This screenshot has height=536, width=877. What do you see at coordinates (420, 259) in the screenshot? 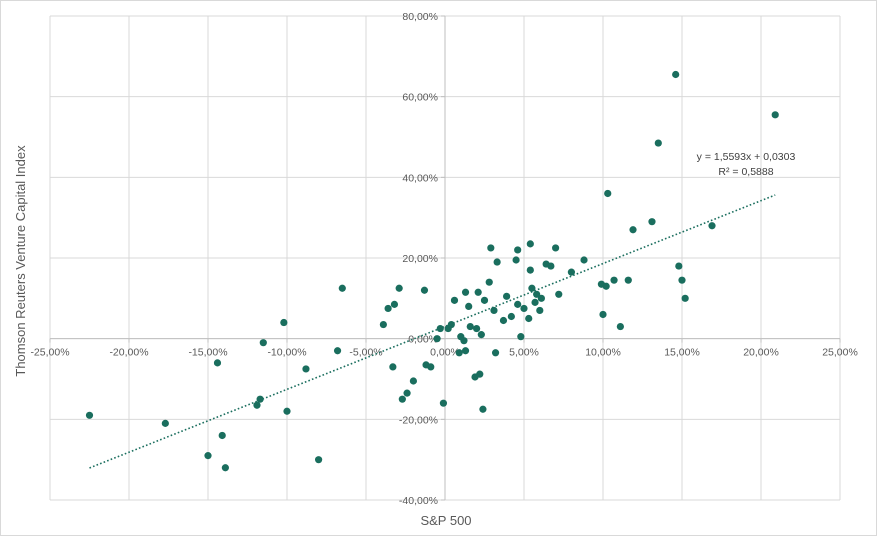
I see `y-tick-label: 20,00%` at bounding box center [420, 259].